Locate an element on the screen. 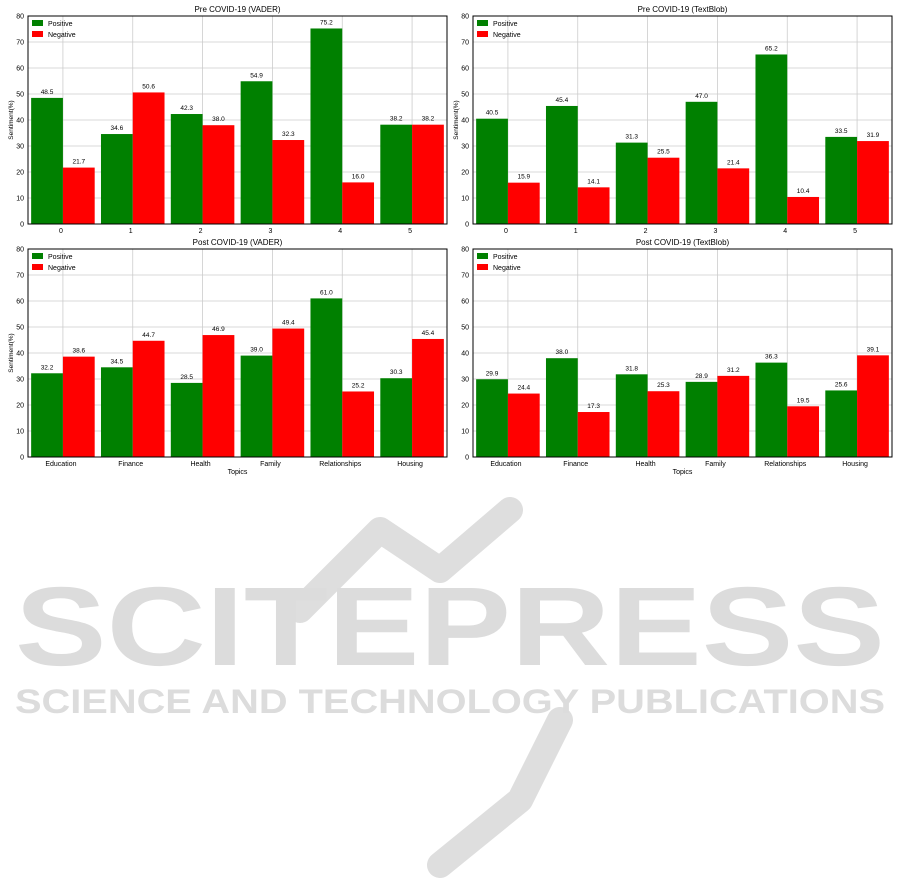  data-label: 15.9 is located at coordinates (523, 177).